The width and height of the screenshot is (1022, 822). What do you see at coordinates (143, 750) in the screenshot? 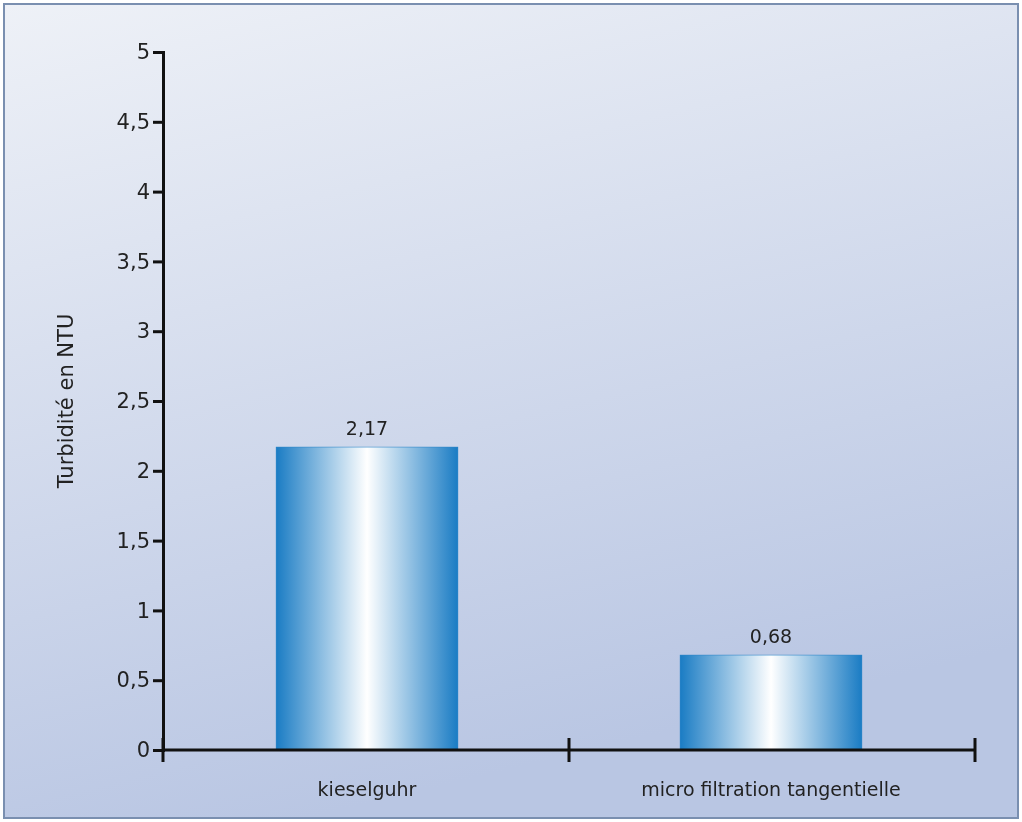
I see `y-tick-label: 0` at bounding box center [143, 750].